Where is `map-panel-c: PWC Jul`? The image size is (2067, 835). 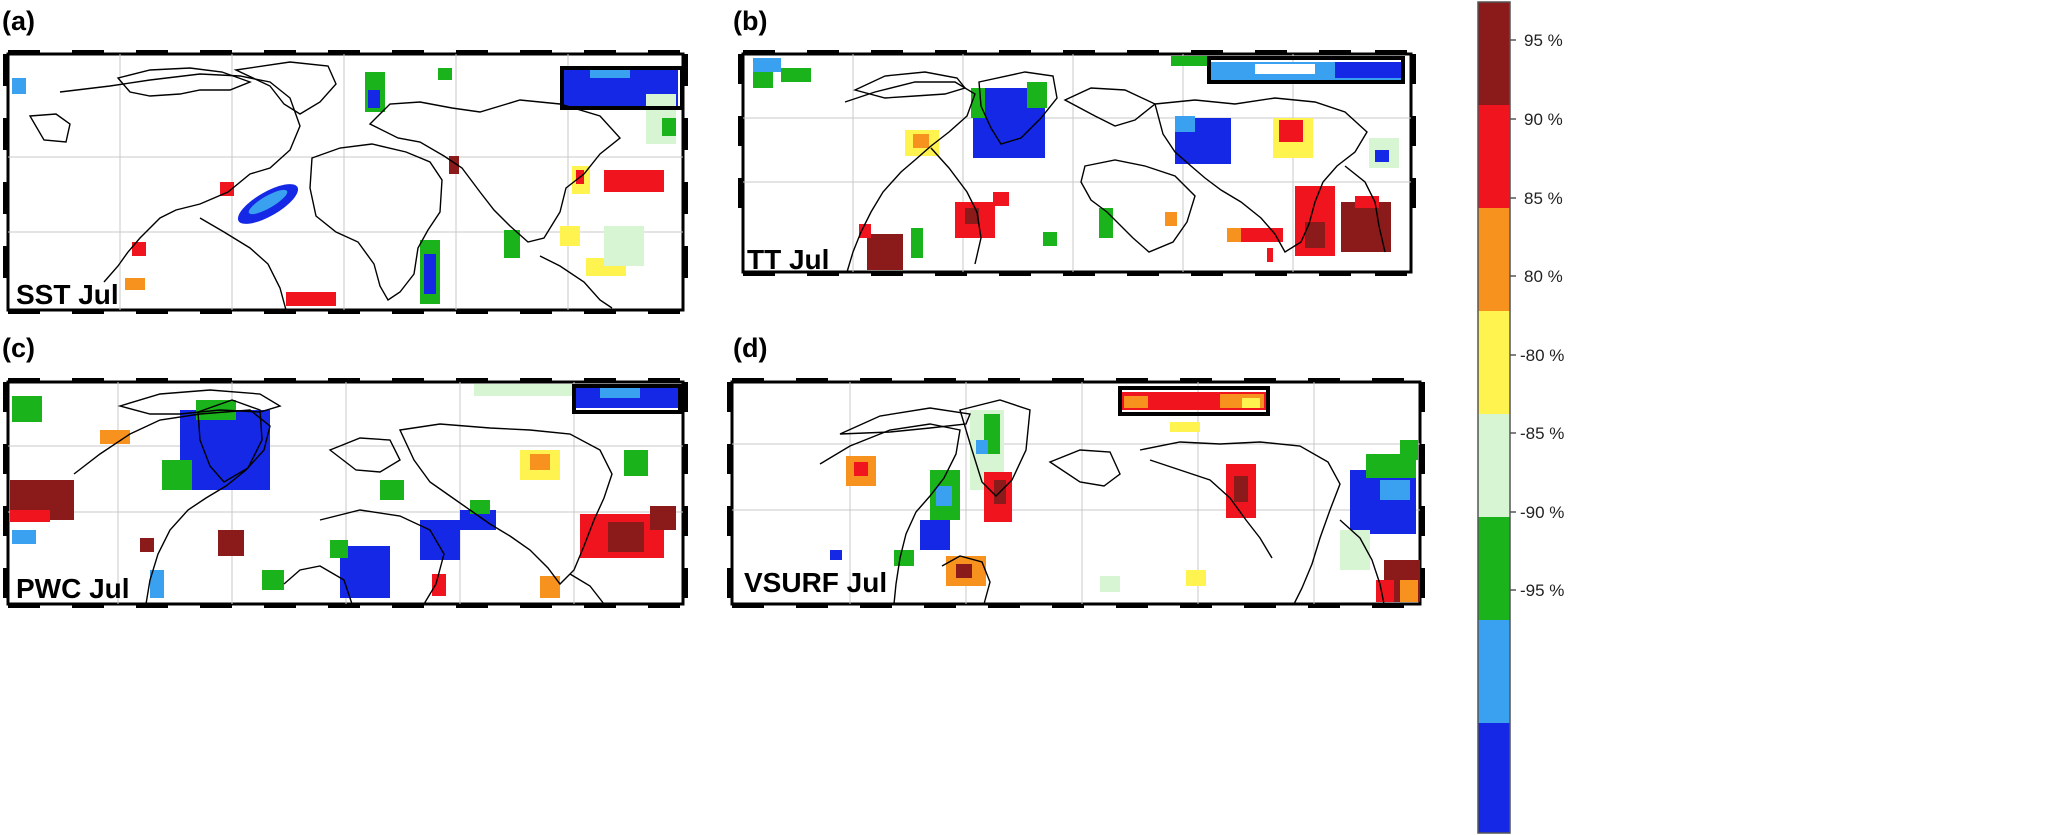 map-panel-c: PWC Jul is located at coordinates (345, 493).